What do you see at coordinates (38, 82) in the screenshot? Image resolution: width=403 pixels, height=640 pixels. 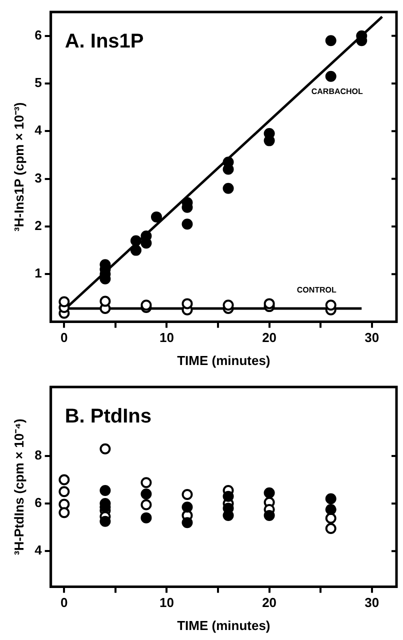 I see `y-tick-label: 5` at bounding box center [38, 82].